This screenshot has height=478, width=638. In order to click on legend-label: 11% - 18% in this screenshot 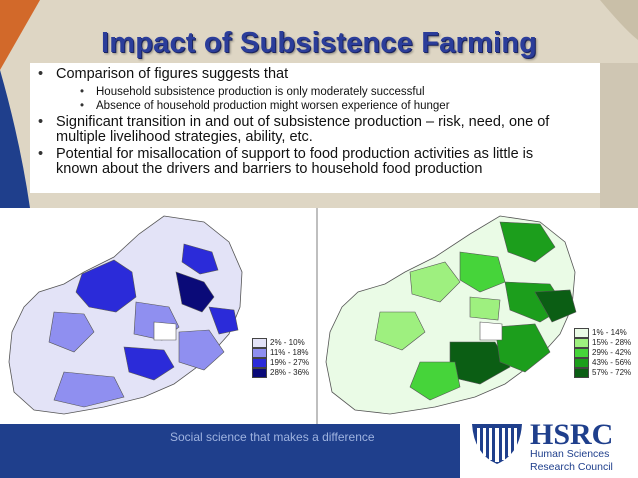, I will do `click(289, 352)`.